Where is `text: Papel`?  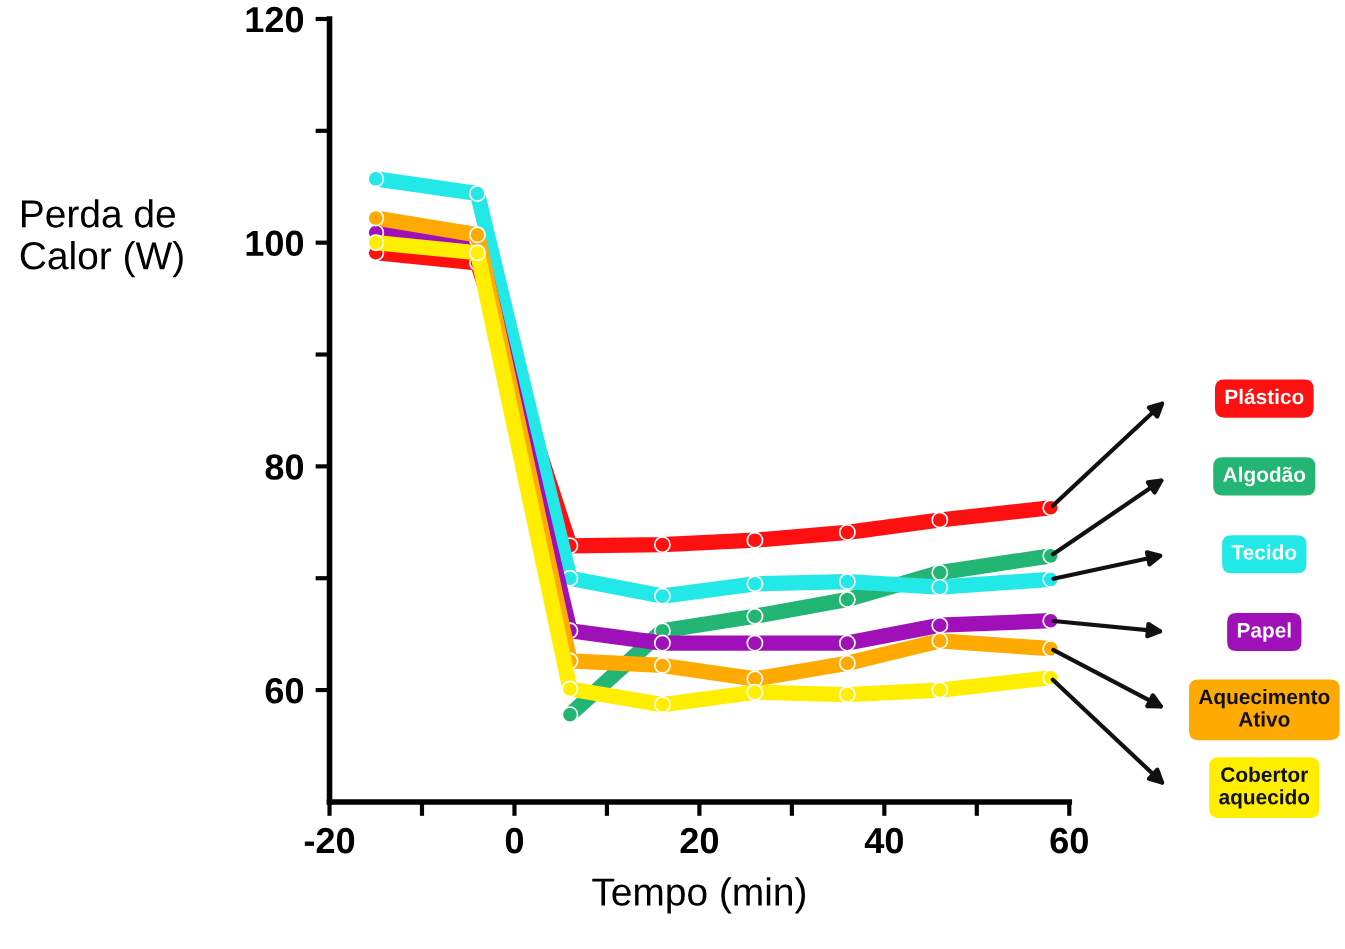
text: Papel is located at coordinates (1264, 632).